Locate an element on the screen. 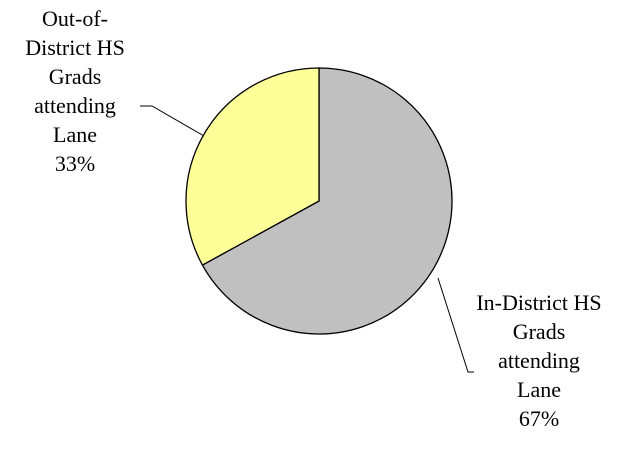  slice-label-line: In-District HS is located at coordinates (539, 302).